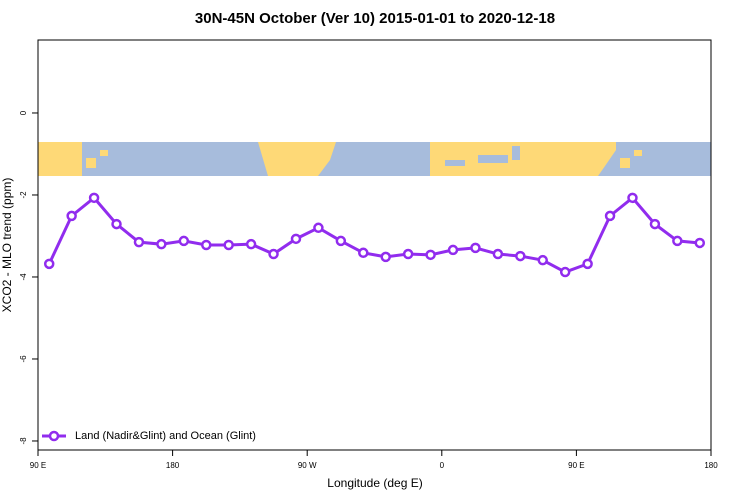 This screenshot has height=500, width=750. What do you see at coordinates (23, 441) in the screenshot?
I see `y-tick-label: -8` at bounding box center [23, 441].